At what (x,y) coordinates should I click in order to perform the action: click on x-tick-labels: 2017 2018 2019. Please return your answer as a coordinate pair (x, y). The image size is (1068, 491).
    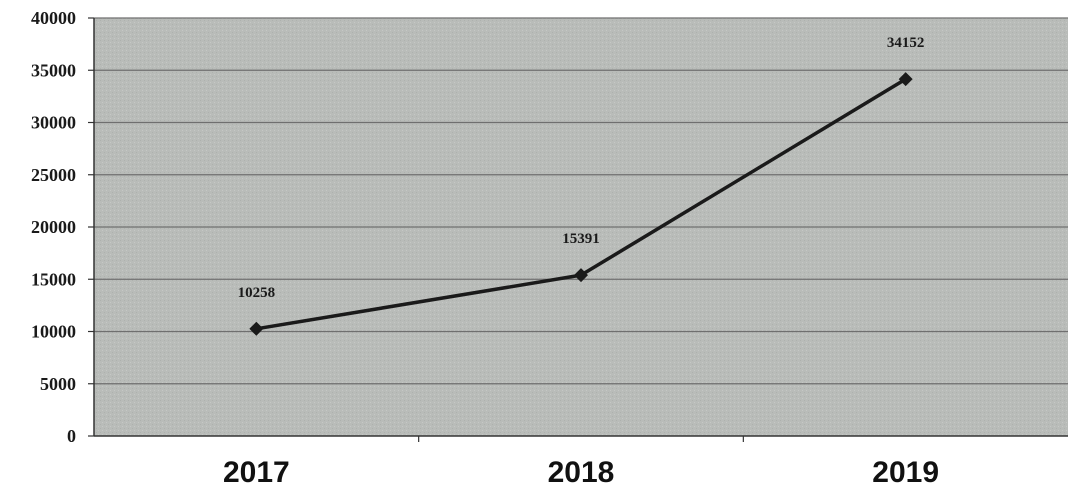
    Looking at the image, I should click on (581, 472).